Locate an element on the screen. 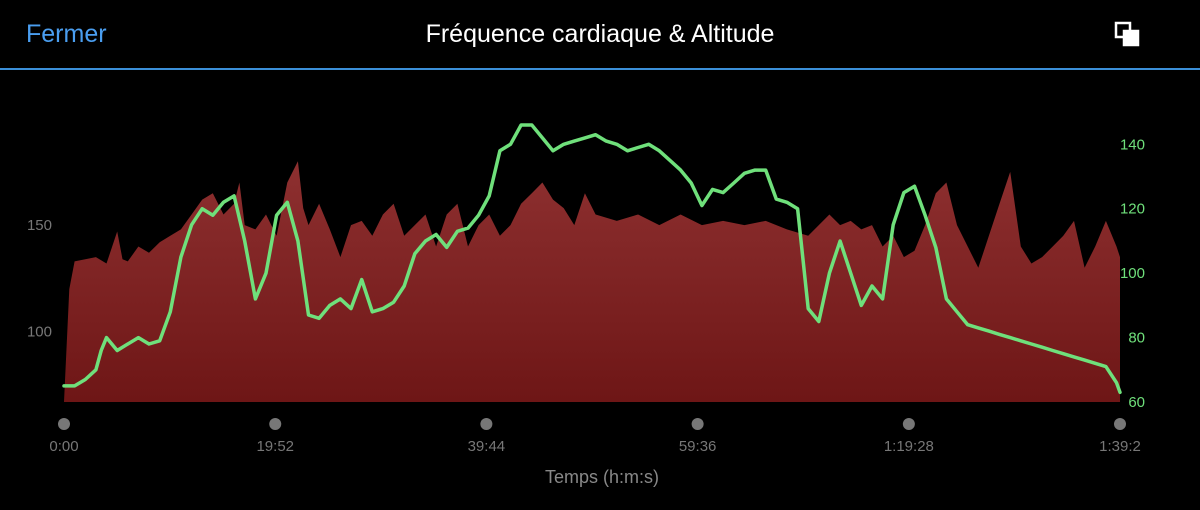  right-axis-tick-label: 80 is located at coordinates (1136, 338).